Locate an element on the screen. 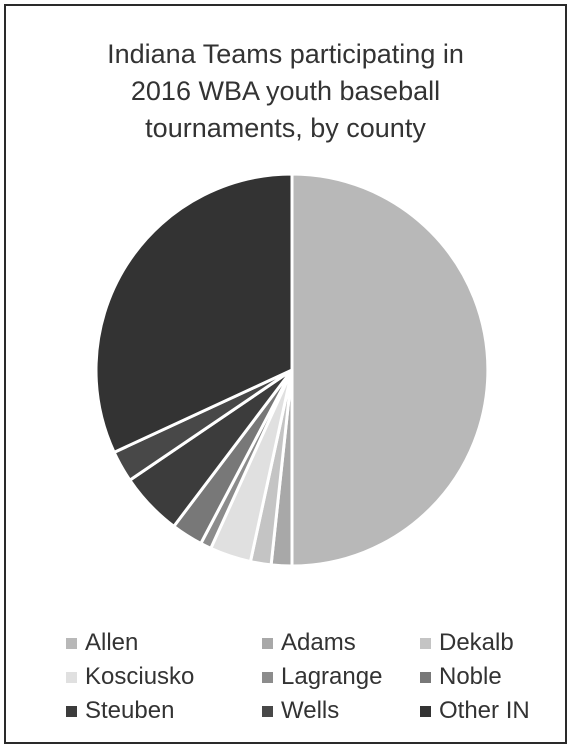 The image size is (573, 750). legend-item-other-in: Other IN is located at coordinates (483, 711).